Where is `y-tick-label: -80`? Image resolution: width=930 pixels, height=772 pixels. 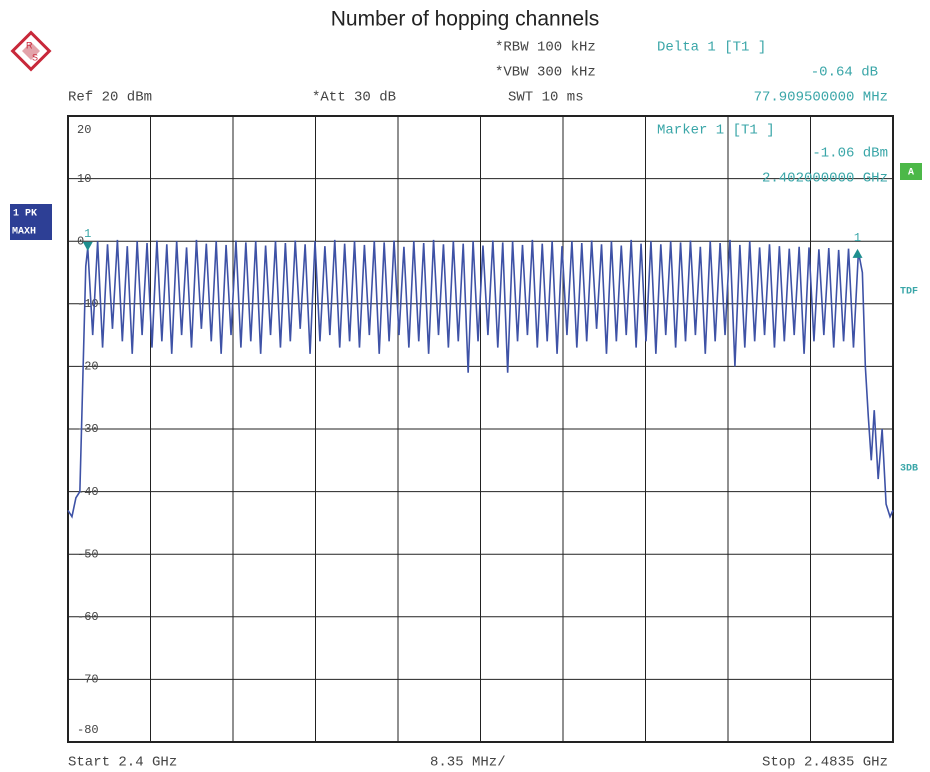
y-tick-label: -80 is located at coordinates (88, 730).